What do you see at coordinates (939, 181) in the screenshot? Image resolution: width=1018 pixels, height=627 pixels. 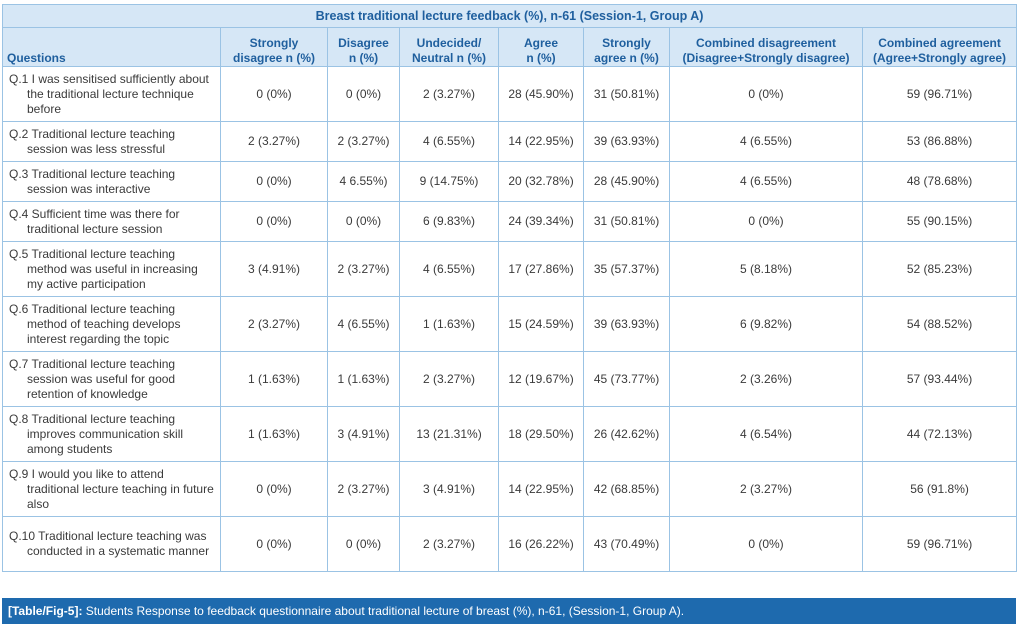 I see `combined-agreement-cell: 48 (78.68%)` at bounding box center [939, 181].